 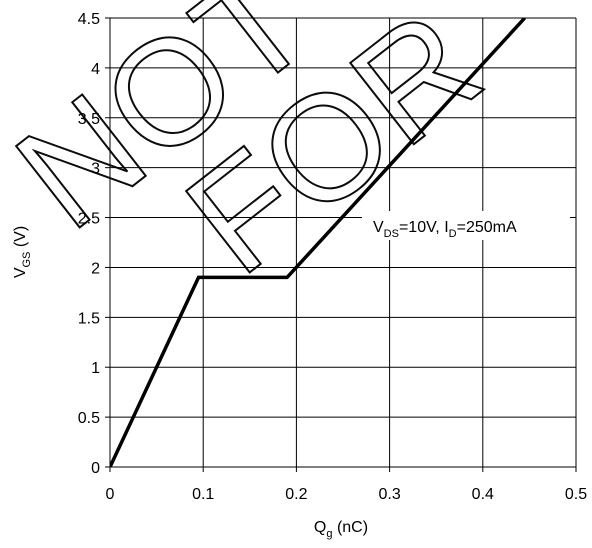 What do you see at coordinates (20, 239) in the screenshot?
I see `y-axis-title-unit: (V)` at bounding box center [20, 239].